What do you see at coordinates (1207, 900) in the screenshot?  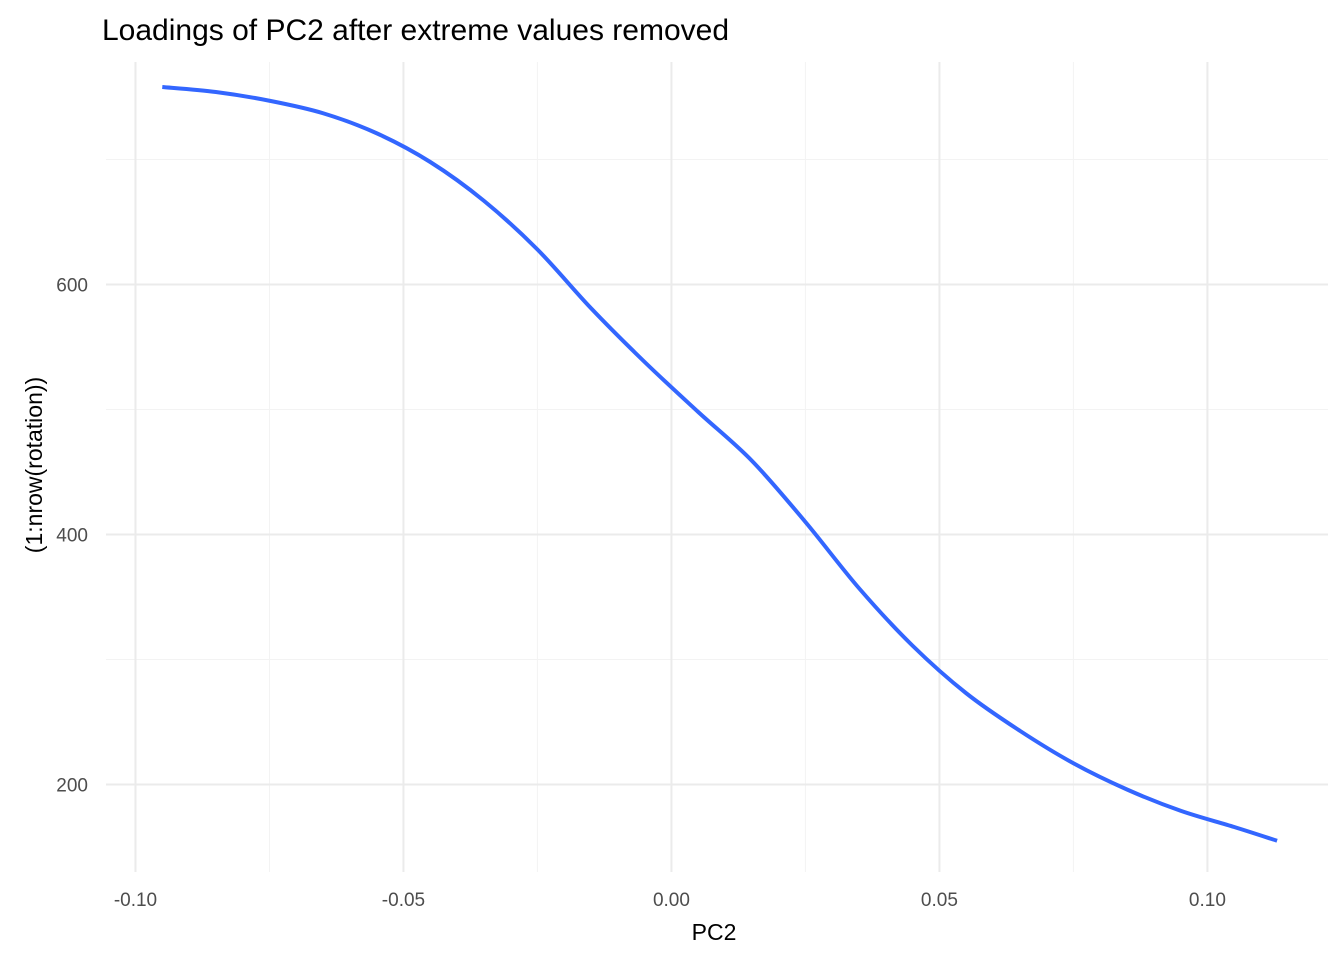 I see `x-tick-label: 0.10` at bounding box center [1207, 900].